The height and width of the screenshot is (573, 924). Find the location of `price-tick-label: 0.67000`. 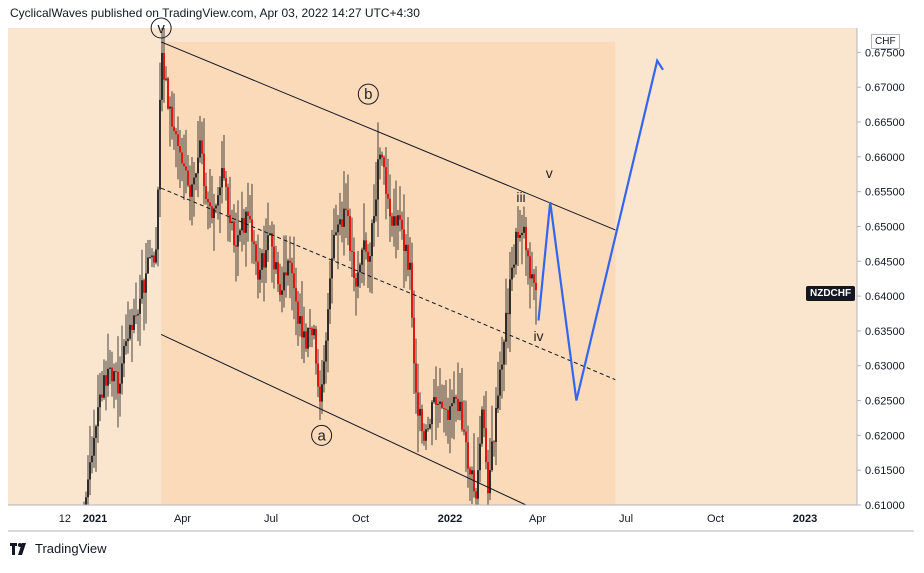

price-tick-label: 0.67000 is located at coordinates (885, 88).